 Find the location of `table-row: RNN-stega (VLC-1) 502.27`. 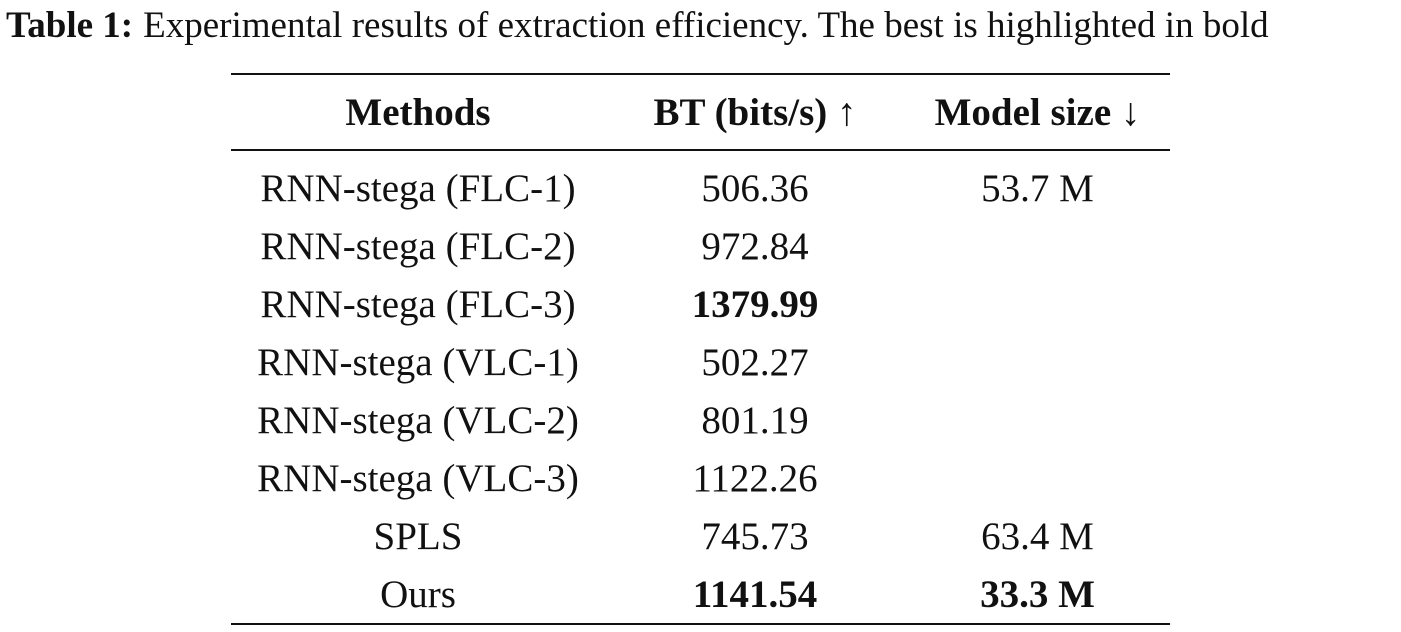

table-row: RNN-stega (VLC-1) 502.27 is located at coordinates (700, 362).